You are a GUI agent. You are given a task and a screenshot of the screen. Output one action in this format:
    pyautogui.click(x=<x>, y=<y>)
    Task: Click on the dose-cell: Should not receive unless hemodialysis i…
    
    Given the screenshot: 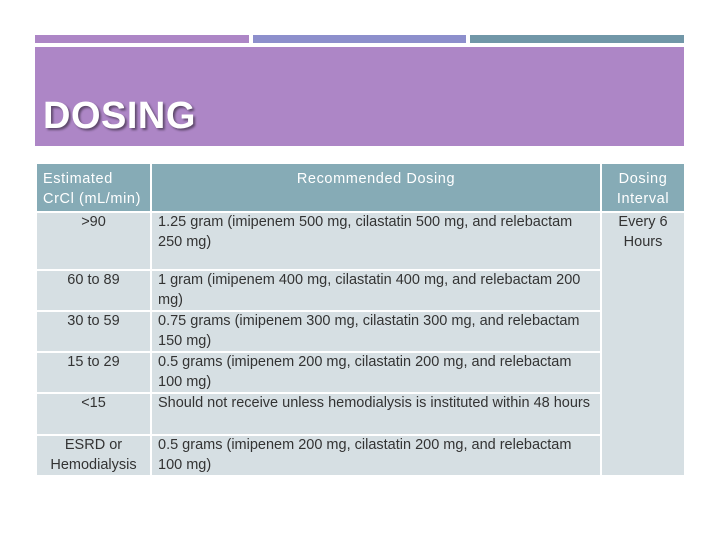 What is the action you would take?
    pyautogui.click(x=376, y=414)
    